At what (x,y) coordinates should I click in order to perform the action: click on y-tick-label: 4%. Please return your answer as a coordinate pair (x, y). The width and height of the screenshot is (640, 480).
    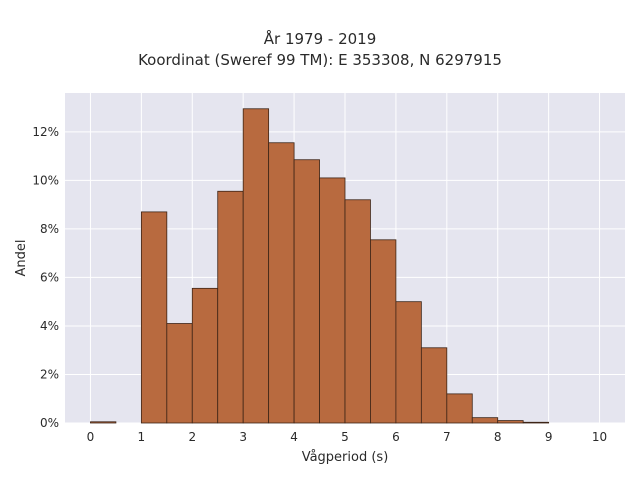
    Looking at the image, I should click on (49, 326).